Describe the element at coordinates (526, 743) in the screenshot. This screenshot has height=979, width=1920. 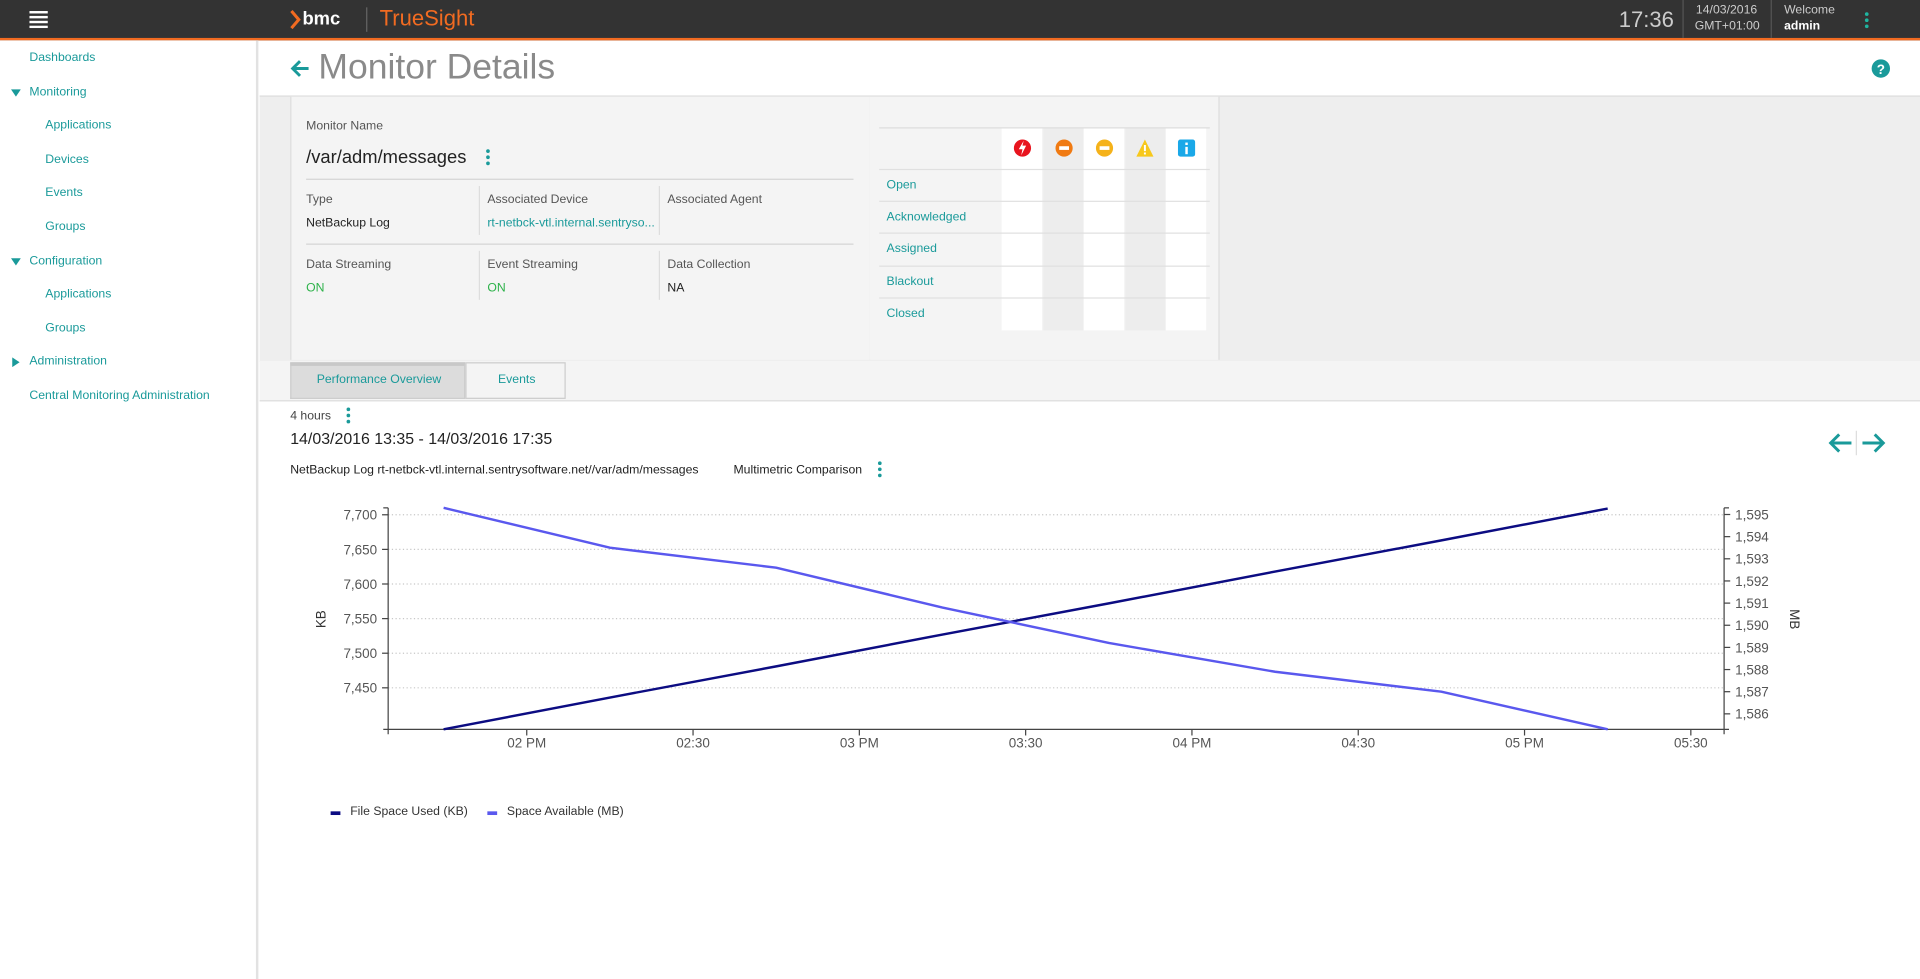
I see `x-tick-label: 02 PM` at that location.